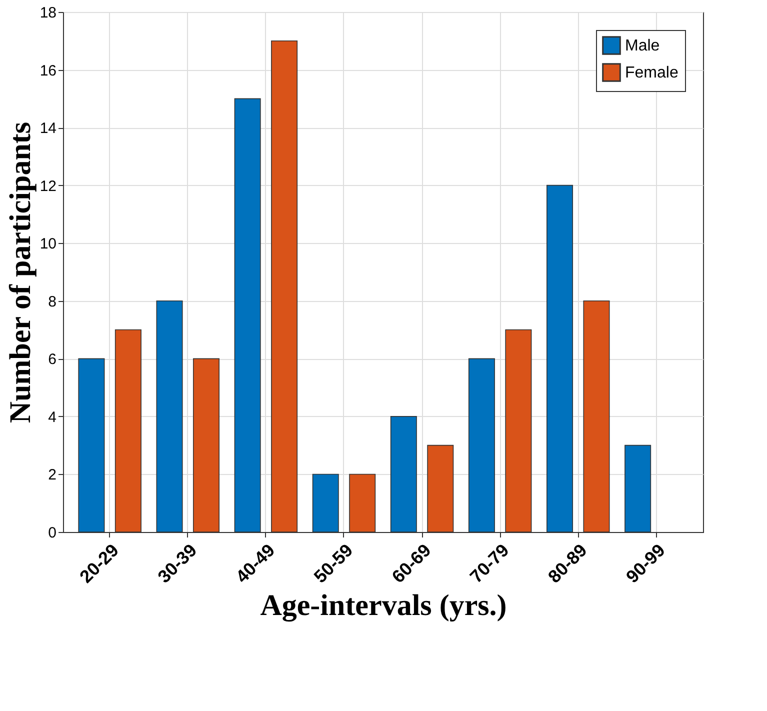 Image resolution: width=767 pixels, height=711 pixels. What do you see at coordinates (48, 13) in the screenshot?
I see `y-tick-label: 18` at bounding box center [48, 13].